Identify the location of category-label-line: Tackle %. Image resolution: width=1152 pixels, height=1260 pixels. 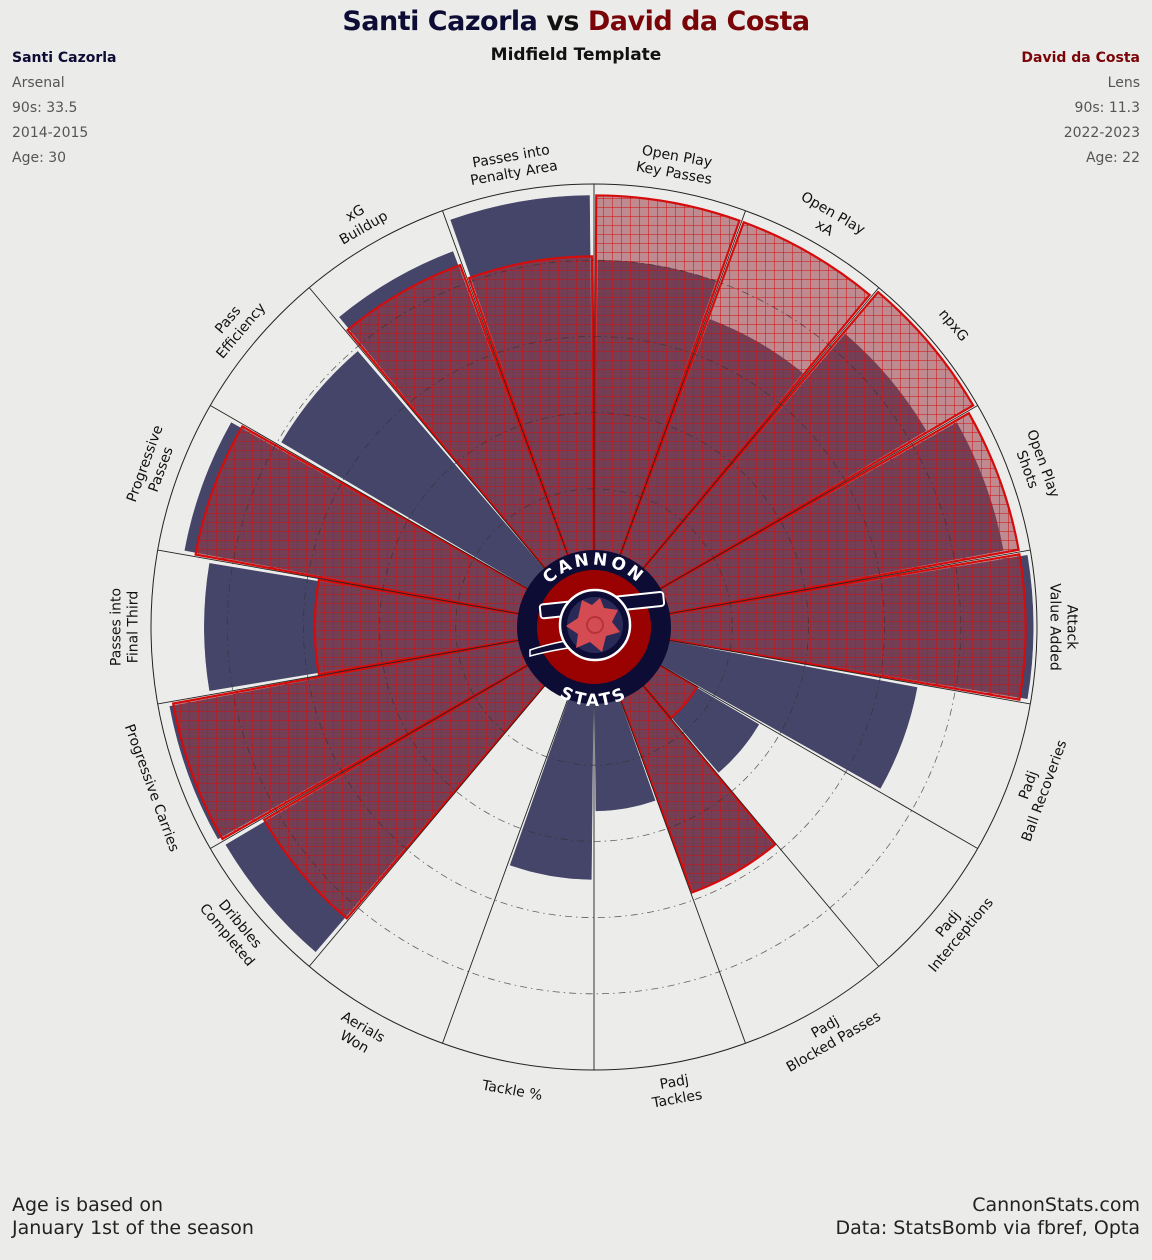
(512, 1091).